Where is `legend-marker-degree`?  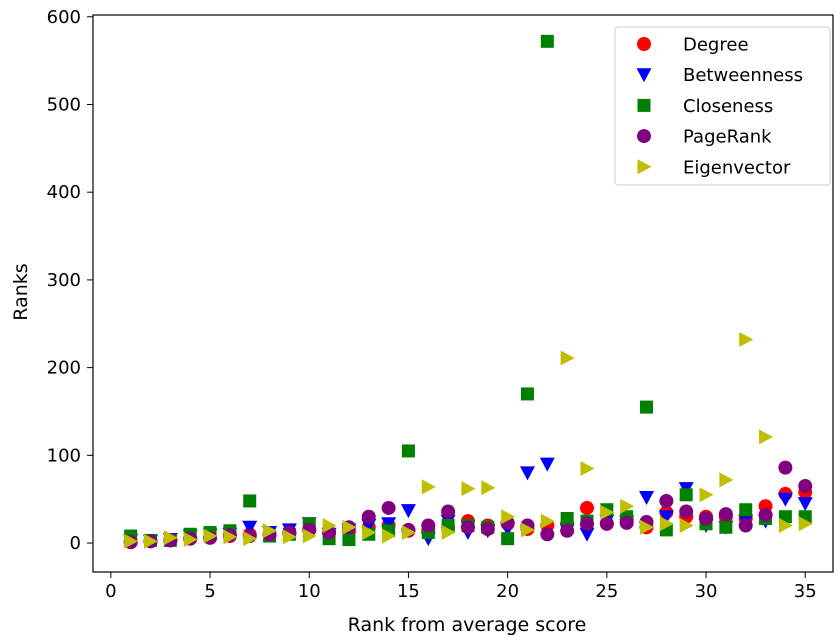
legend-marker-degree is located at coordinates (644, 44).